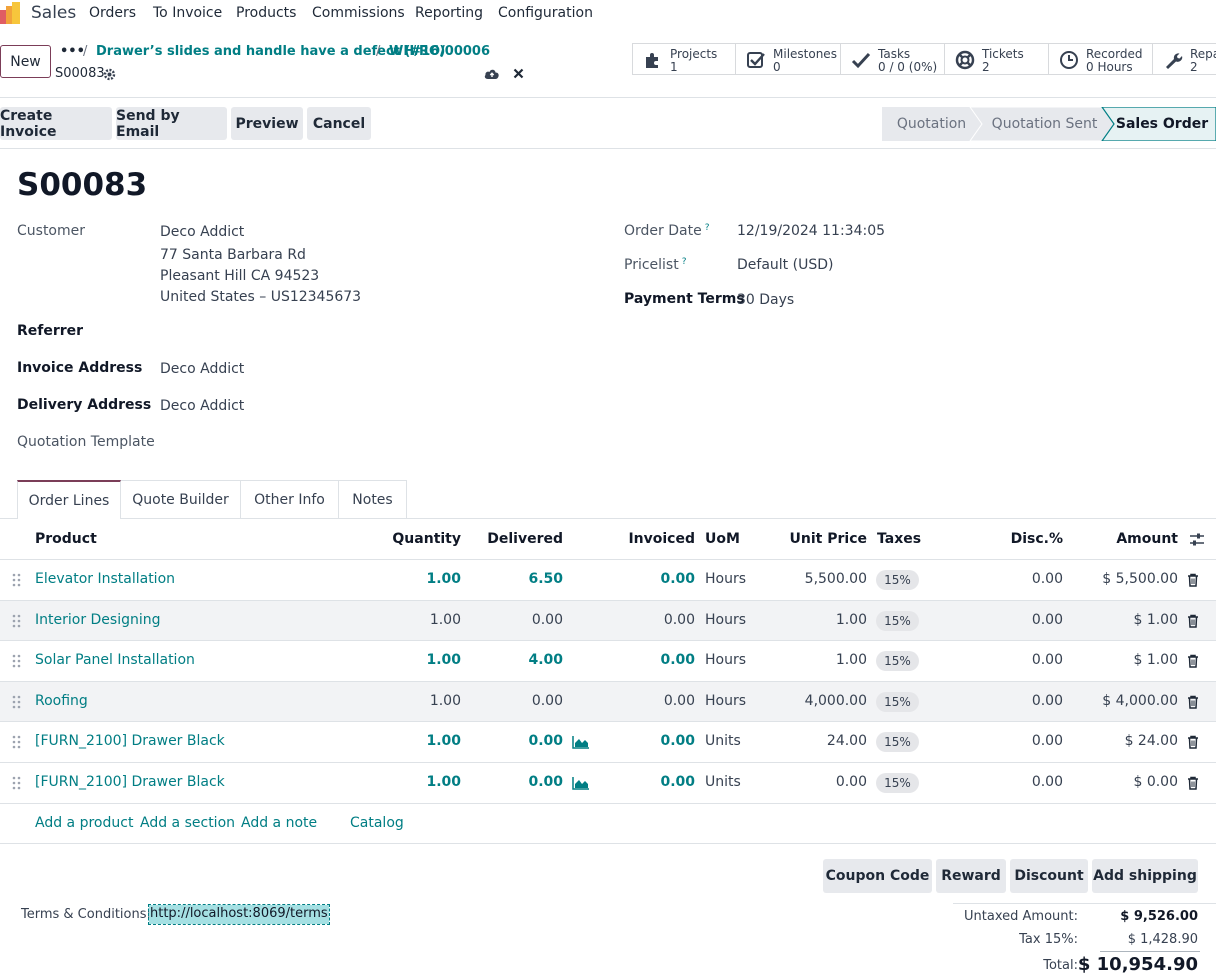  Describe the element at coordinates (66, 539) in the screenshot. I see `column-header-product: Product` at that location.